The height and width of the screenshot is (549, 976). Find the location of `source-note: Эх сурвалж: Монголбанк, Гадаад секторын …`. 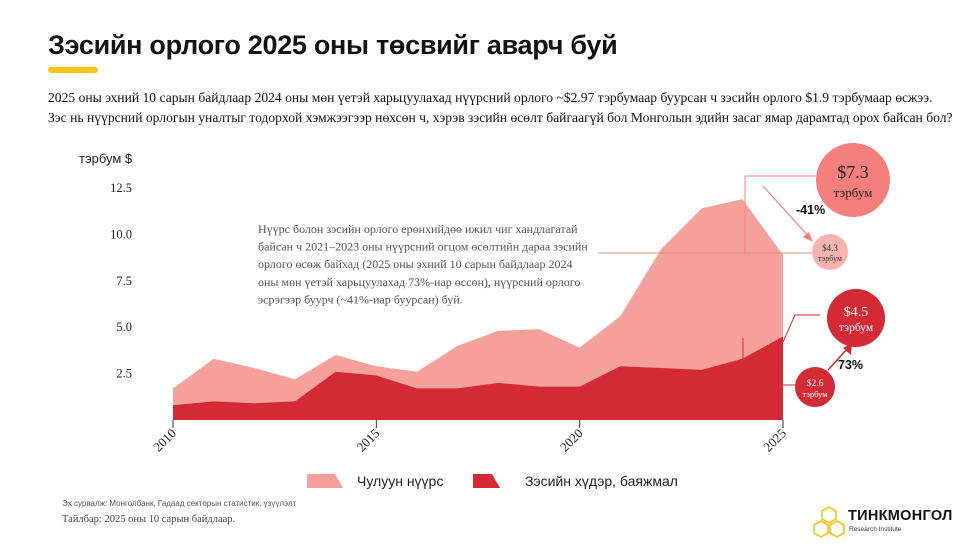

source-note: Эх сурвалж: Монголбанк, Гадаад секторын … is located at coordinates (179, 503).